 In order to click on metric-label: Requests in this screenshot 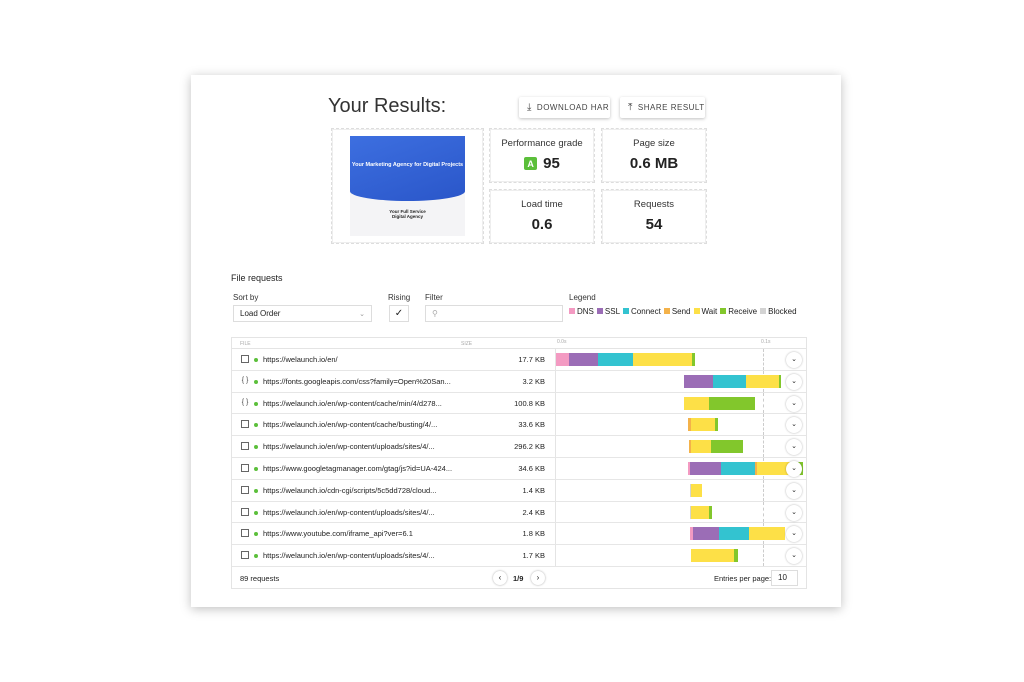, I will do `click(654, 204)`.